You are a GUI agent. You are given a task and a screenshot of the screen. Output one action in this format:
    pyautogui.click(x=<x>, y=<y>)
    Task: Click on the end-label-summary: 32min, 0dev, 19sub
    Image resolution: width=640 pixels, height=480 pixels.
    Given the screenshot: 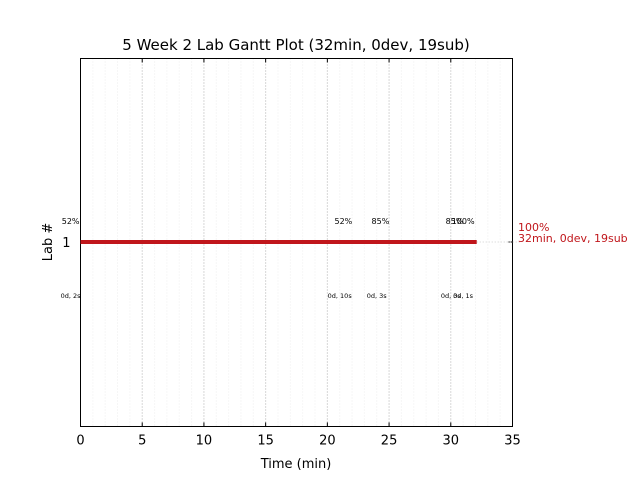 What is the action you would take?
    pyautogui.click(x=573, y=238)
    